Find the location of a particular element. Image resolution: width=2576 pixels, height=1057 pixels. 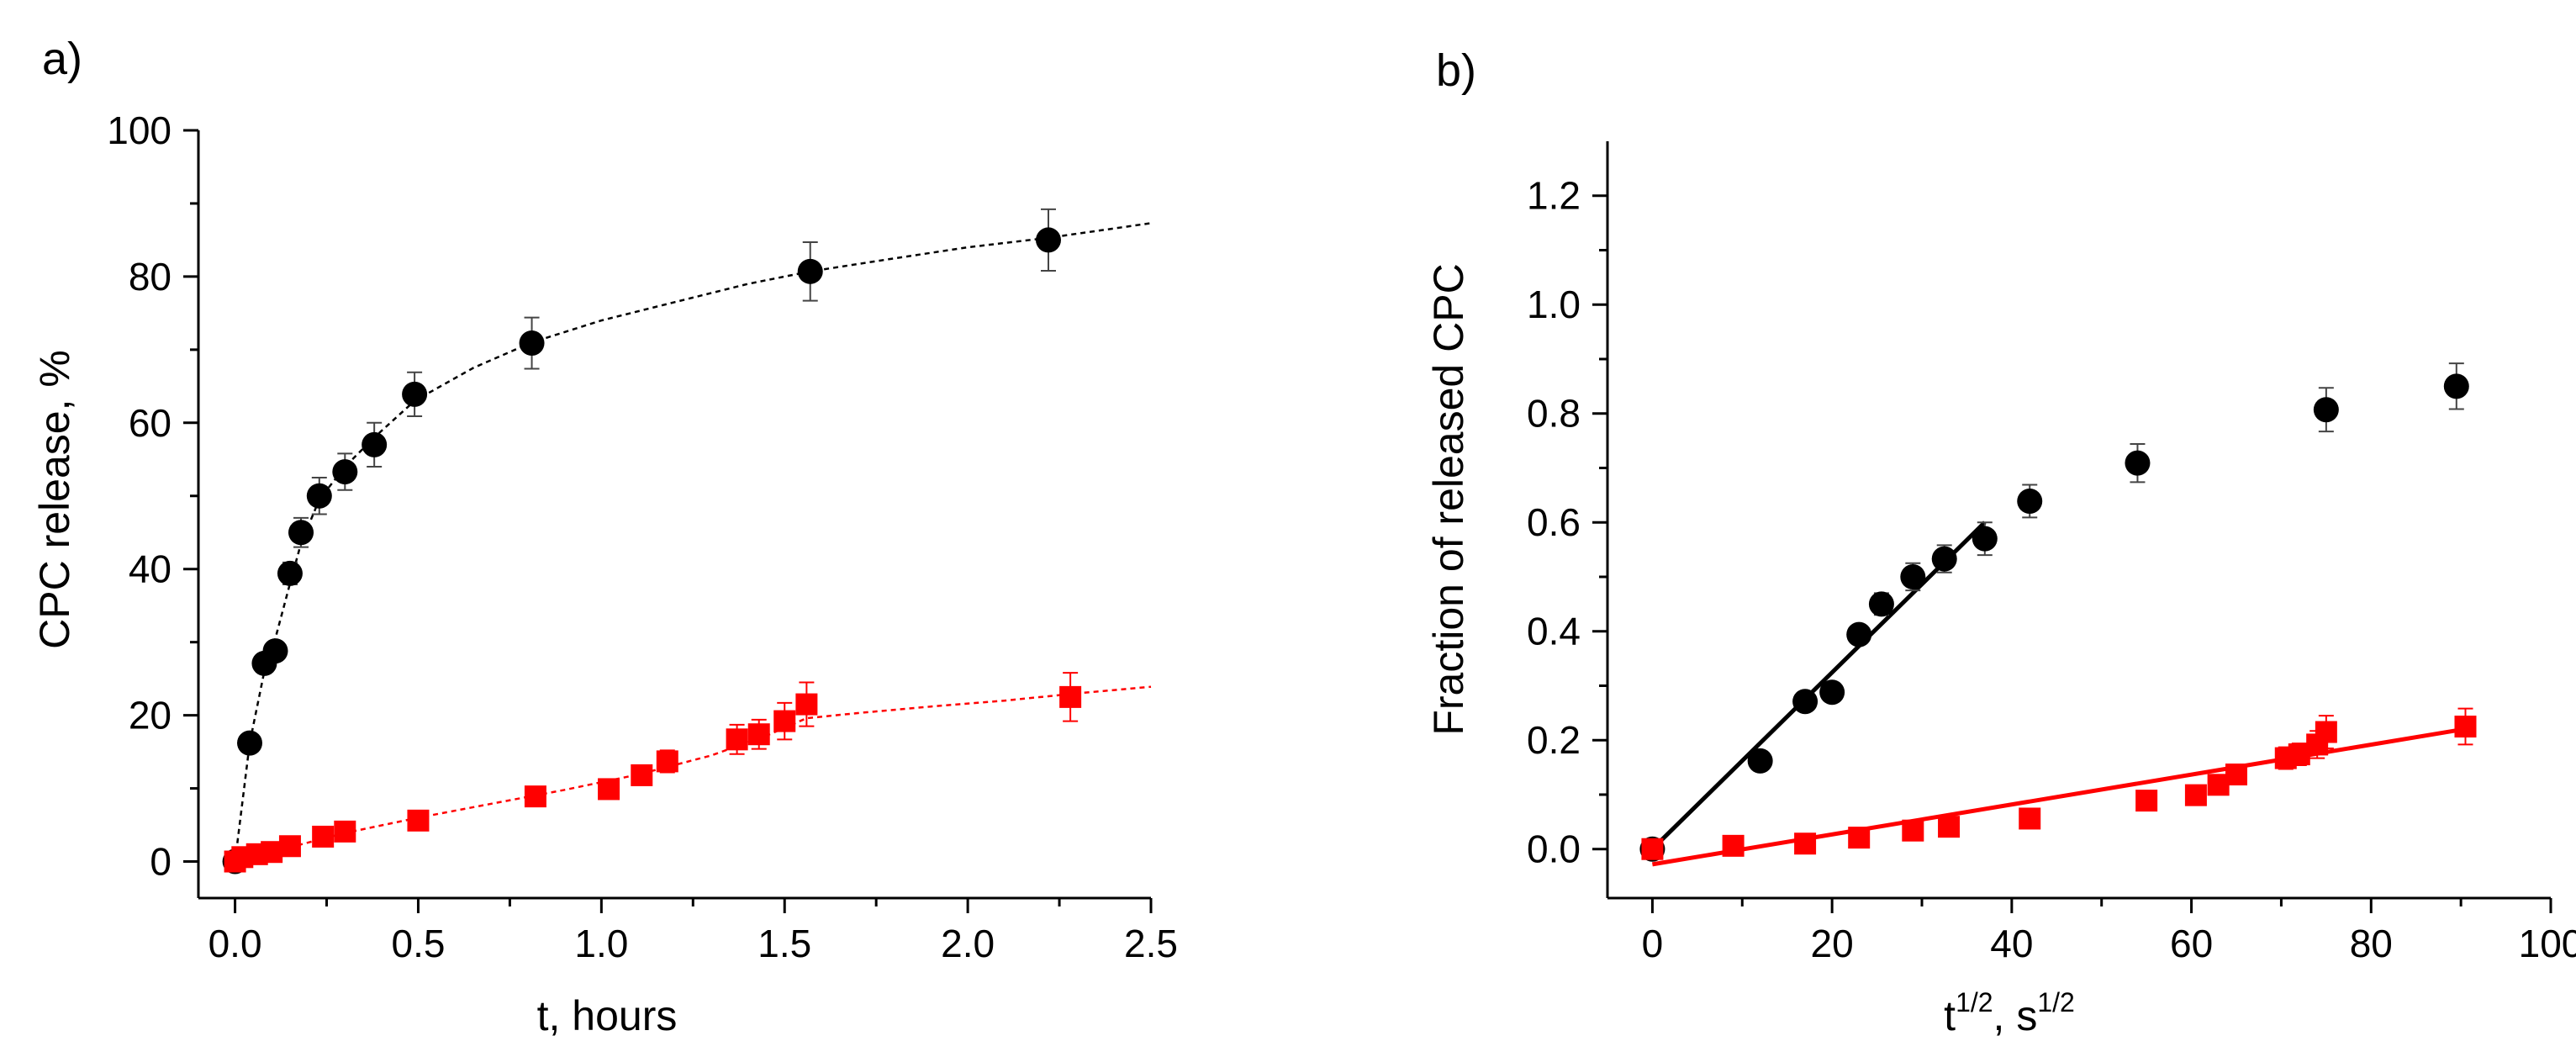

panel-a-y-tick-label: 60 is located at coordinates (150, 423).